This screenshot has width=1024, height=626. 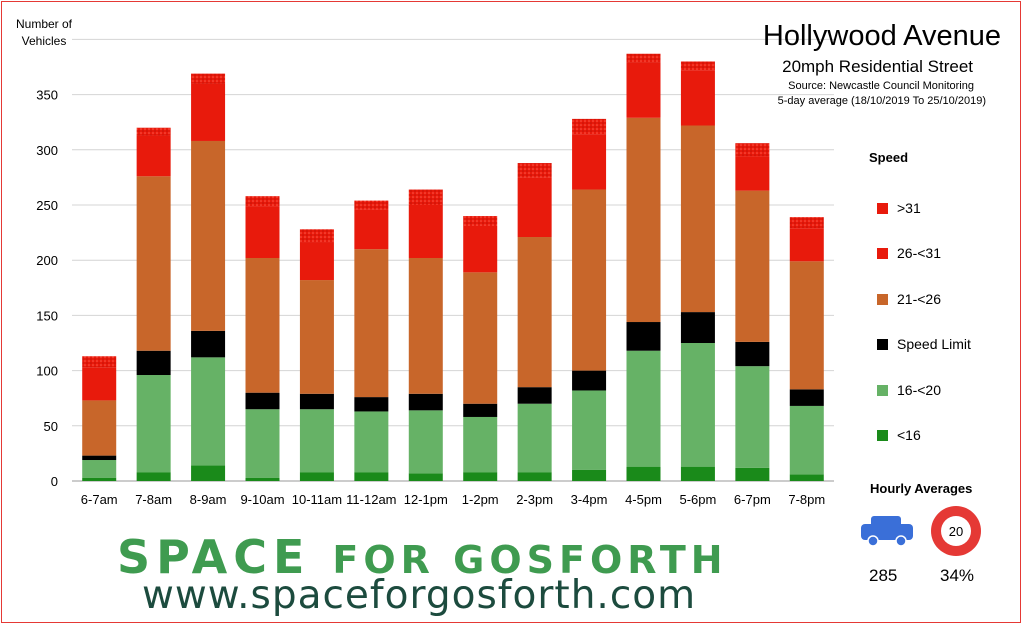 I want to click on brand-url: www.spaceforgosforth.com, so click(x=419, y=595).